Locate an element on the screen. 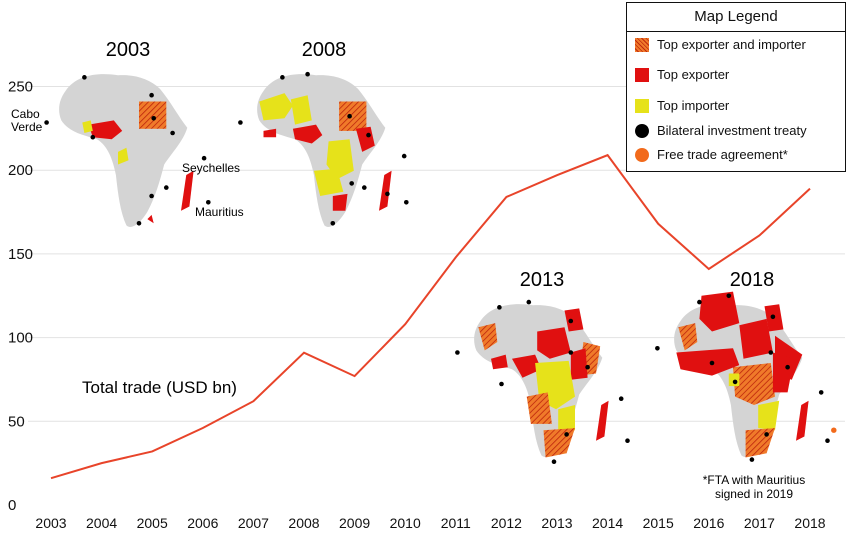 Image resolution: width=850 pixels, height=545 pixels. fta-note-line2: signed in 2019 is located at coordinates (754, 494).